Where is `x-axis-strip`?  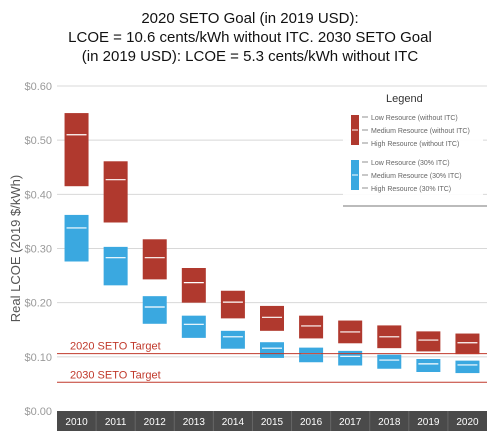
x-axis-strip is located at coordinates (272, 421).